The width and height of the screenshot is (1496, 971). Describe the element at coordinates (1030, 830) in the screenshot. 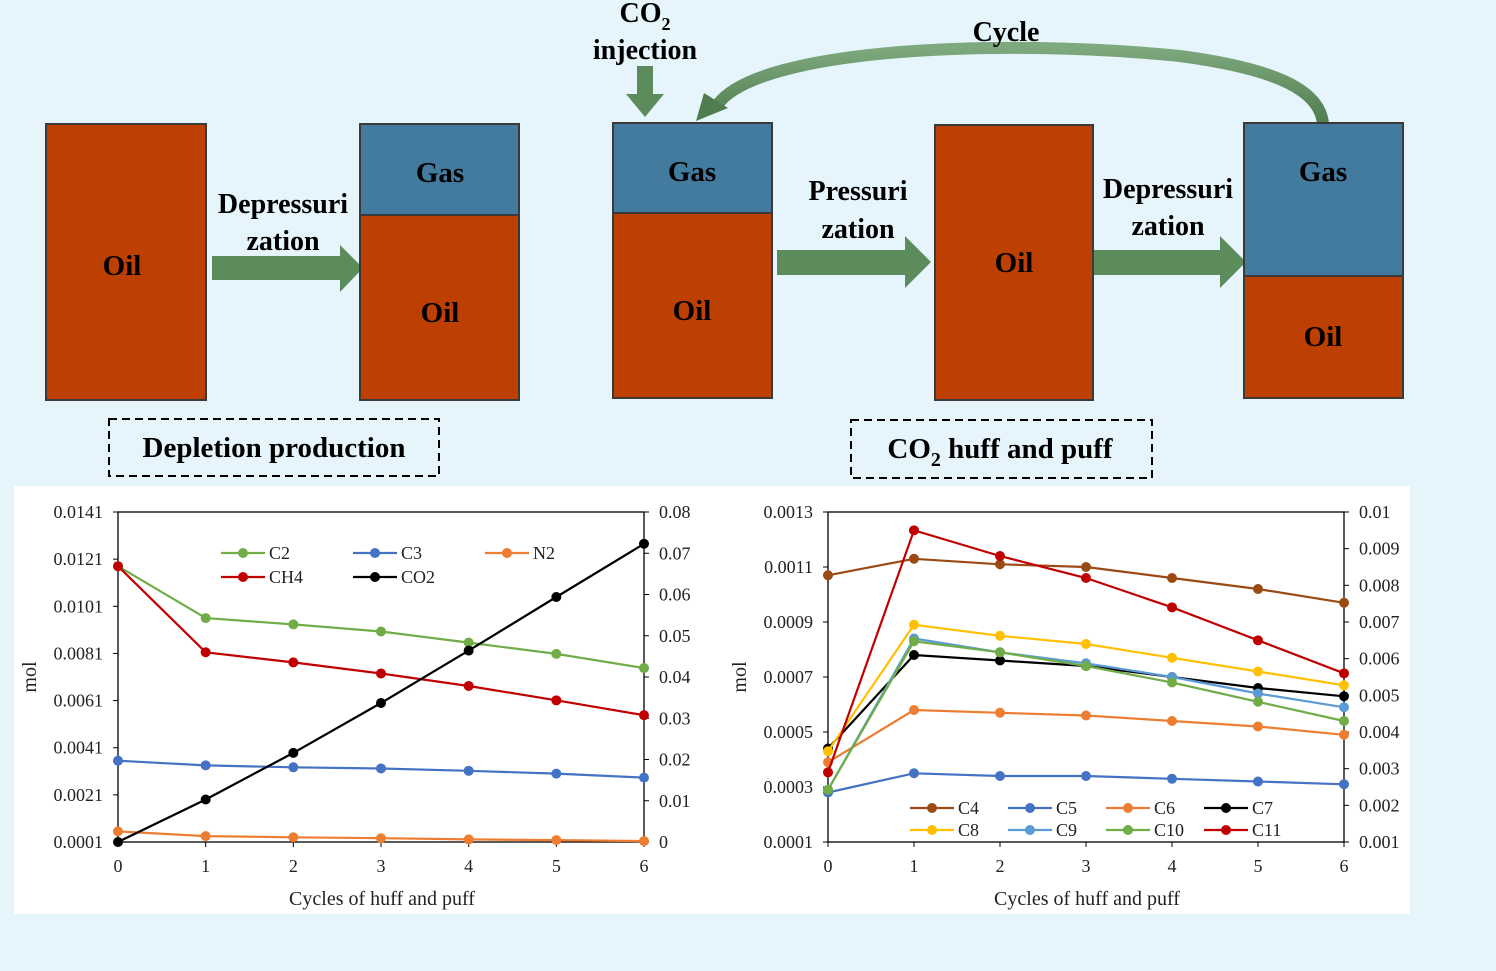

I see `legend-marker-c9` at that location.